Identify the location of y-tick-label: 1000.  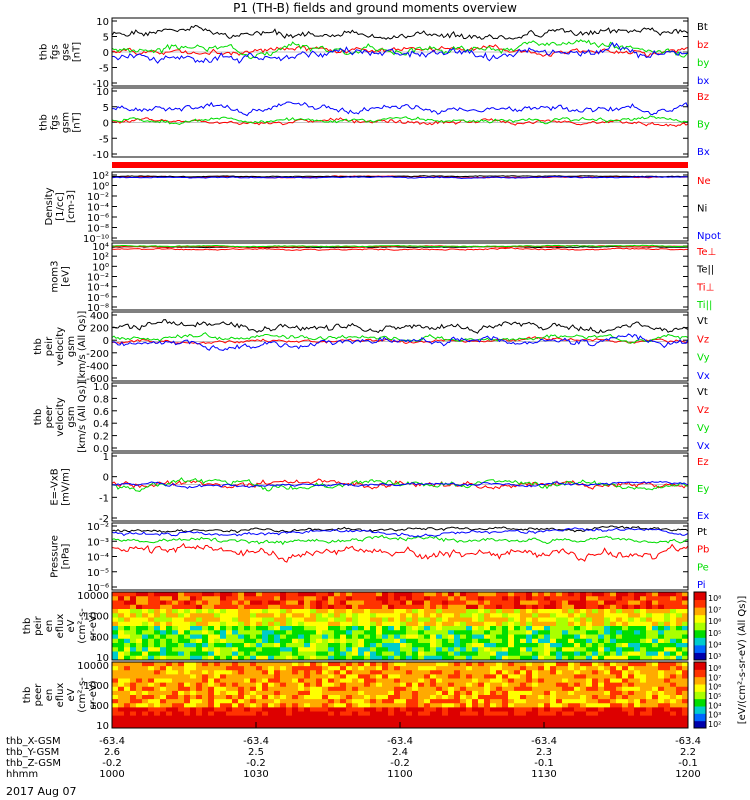
(96, 686).